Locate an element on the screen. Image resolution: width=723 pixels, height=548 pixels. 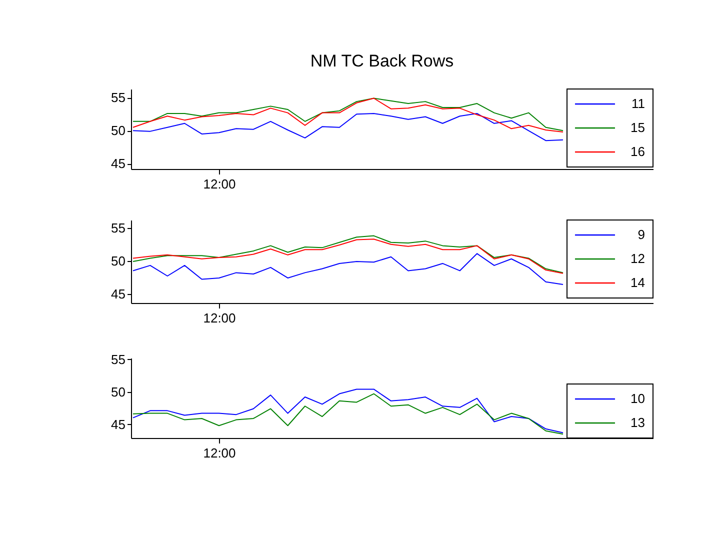
legend-label: 16 is located at coordinates (637, 151).